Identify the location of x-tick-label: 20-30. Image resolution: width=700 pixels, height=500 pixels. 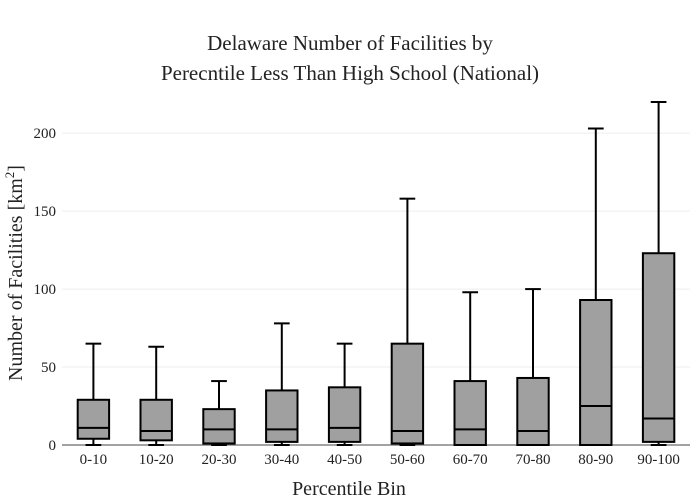
(219, 460).